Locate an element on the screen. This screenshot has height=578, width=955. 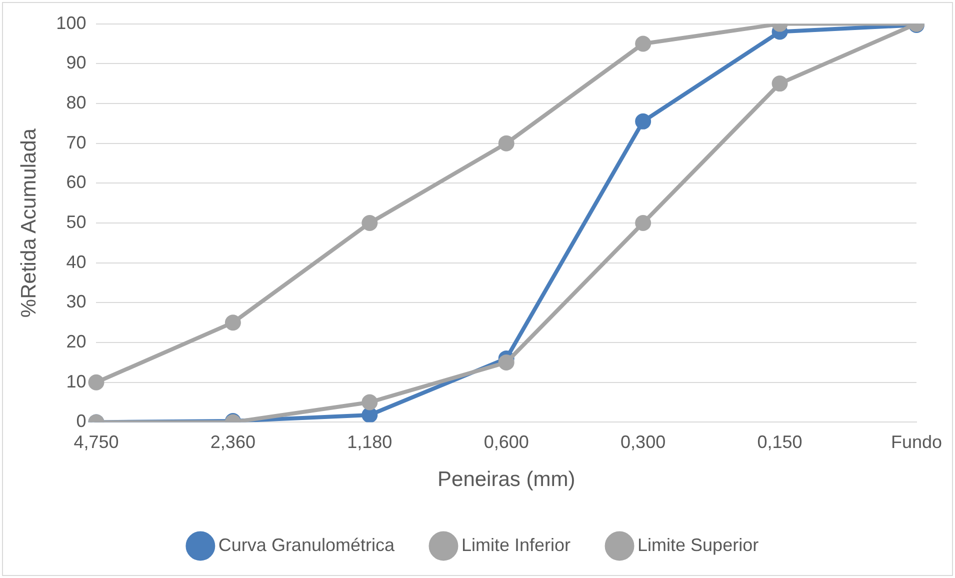
x-tick-label: 2,360 is located at coordinates (233, 442).